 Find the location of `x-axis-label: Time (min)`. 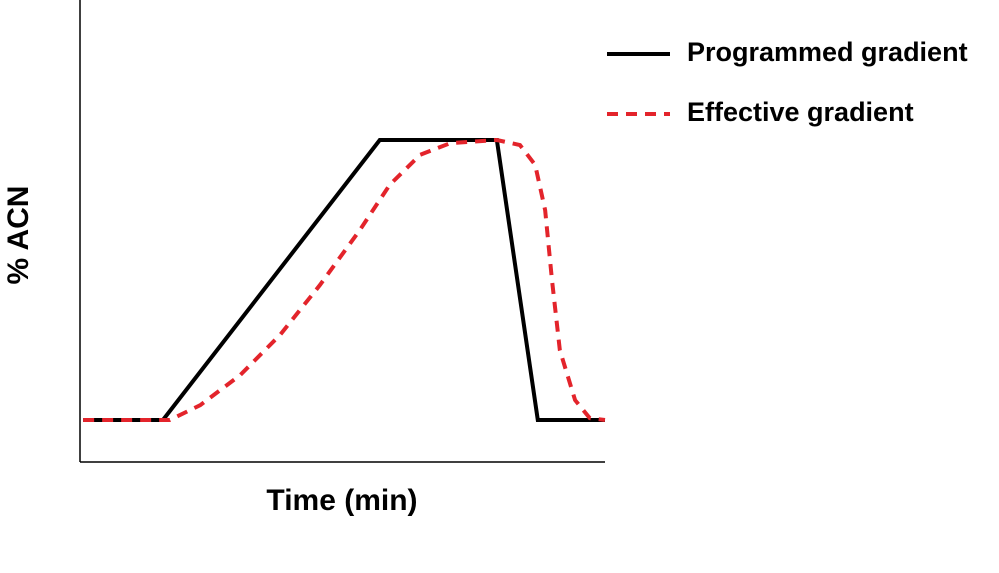

x-axis-label: Time (min) is located at coordinates (341, 500).